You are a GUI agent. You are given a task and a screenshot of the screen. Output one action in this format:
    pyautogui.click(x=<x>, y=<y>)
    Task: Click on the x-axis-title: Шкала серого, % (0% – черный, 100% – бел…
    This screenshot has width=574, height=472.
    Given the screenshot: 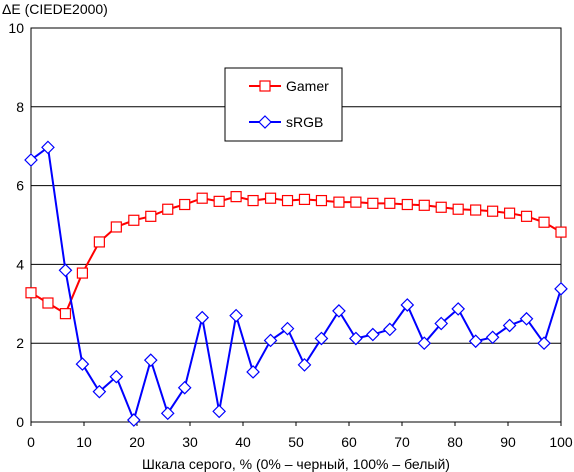 What is the action you would take?
    pyautogui.click(x=296, y=464)
    